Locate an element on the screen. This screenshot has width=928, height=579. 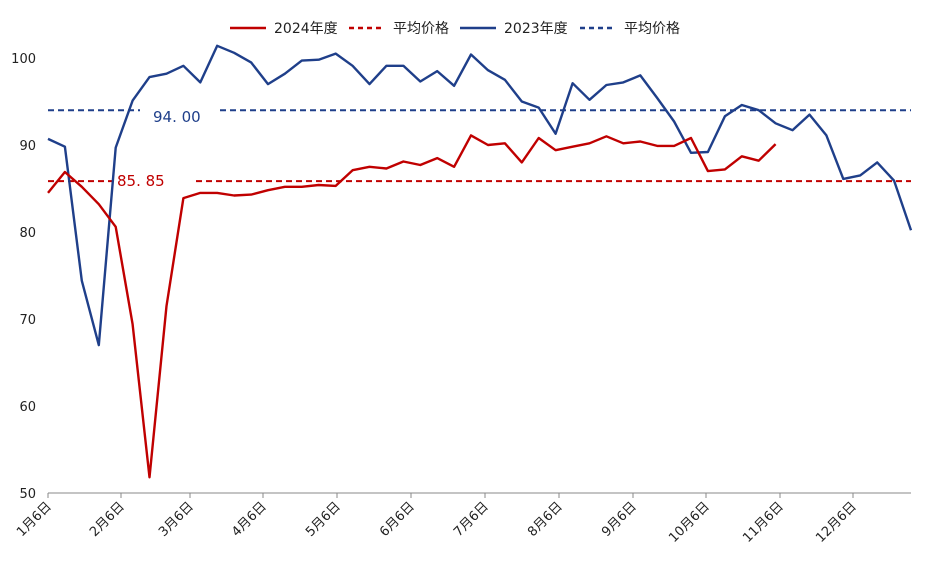
average-lines: 85. 85 94. 00 is located at coordinates (479, 149).